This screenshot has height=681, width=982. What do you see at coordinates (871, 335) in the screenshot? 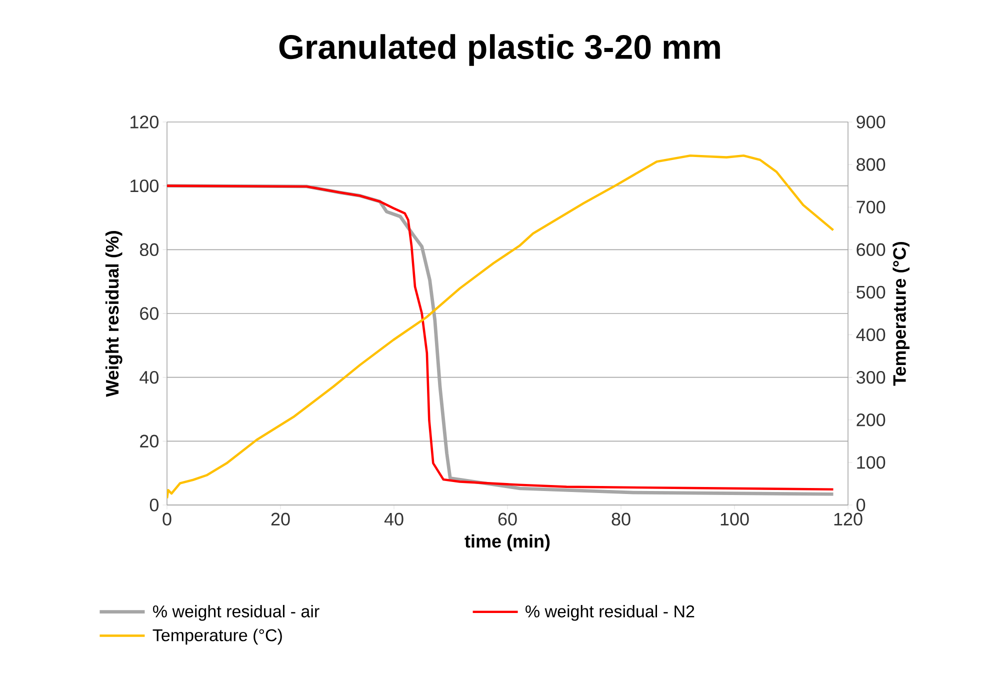
I see `y2-tick-label: 400` at bounding box center [871, 335].